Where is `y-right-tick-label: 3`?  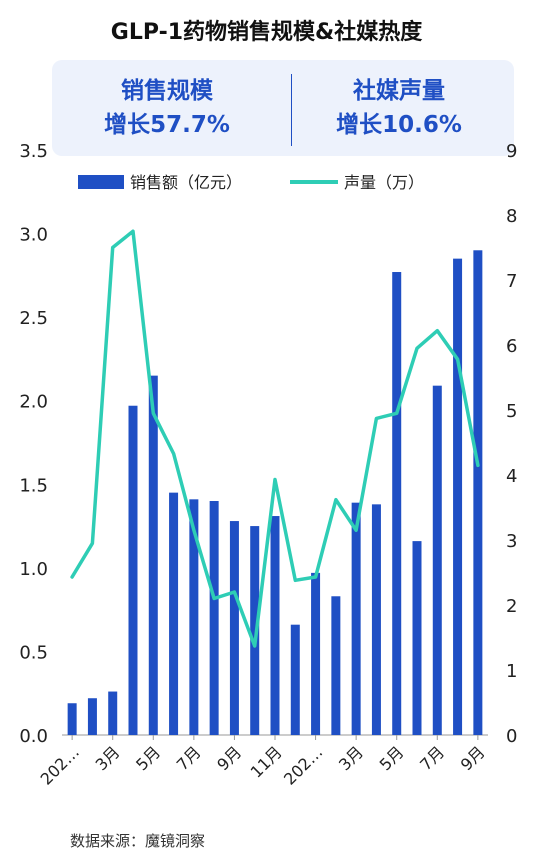
y-right-tick-label: 3 is located at coordinates (511, 541).